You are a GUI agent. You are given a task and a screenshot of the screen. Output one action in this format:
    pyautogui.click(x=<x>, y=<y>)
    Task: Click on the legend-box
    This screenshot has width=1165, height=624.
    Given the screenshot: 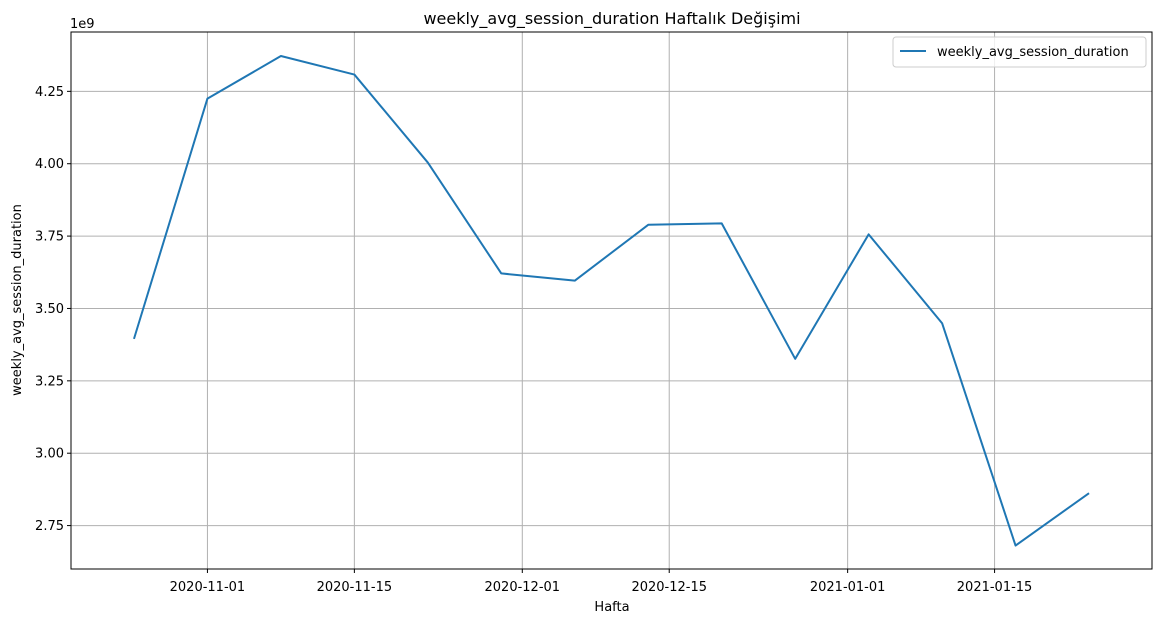 What is the action you would take?
    pyautogui.click(x=1019, y=52)
    